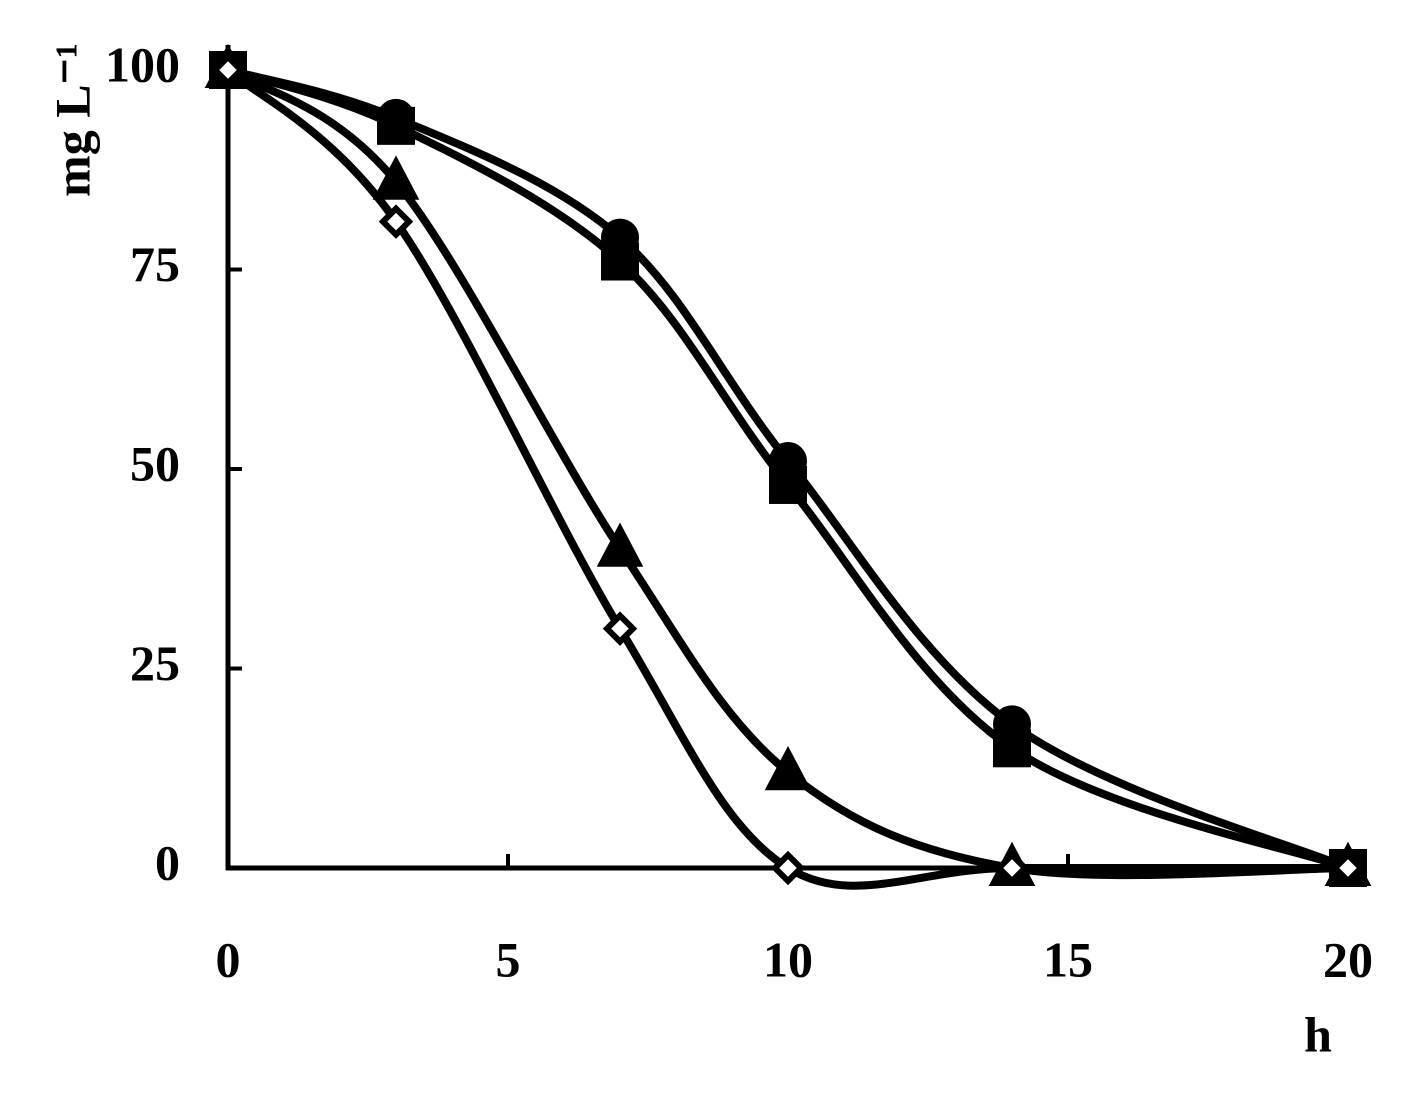 This screenshot has width=1417, height=1093. What do you see at coordinates (167, 862) in the screenshot?
I see `y-tick-label: 0` at bounding box center [167, 862].